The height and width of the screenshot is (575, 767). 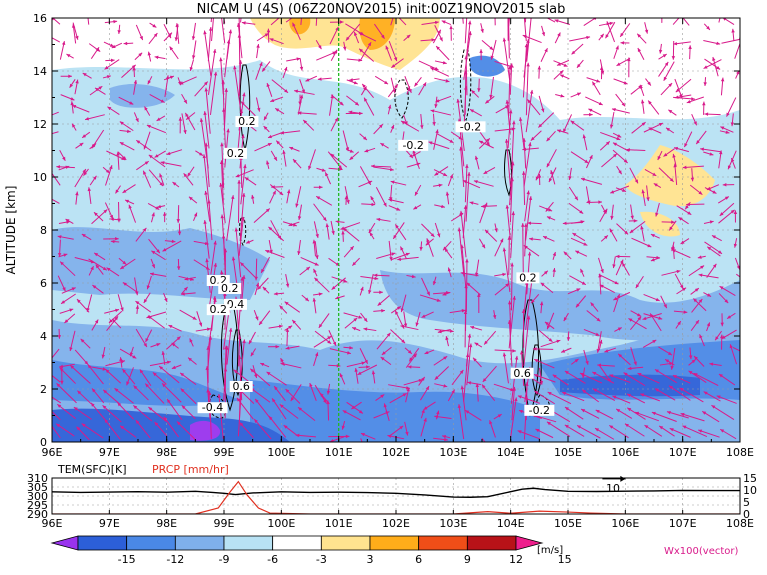 I want to click on colorbar-segment, so click(x=248, y=543).